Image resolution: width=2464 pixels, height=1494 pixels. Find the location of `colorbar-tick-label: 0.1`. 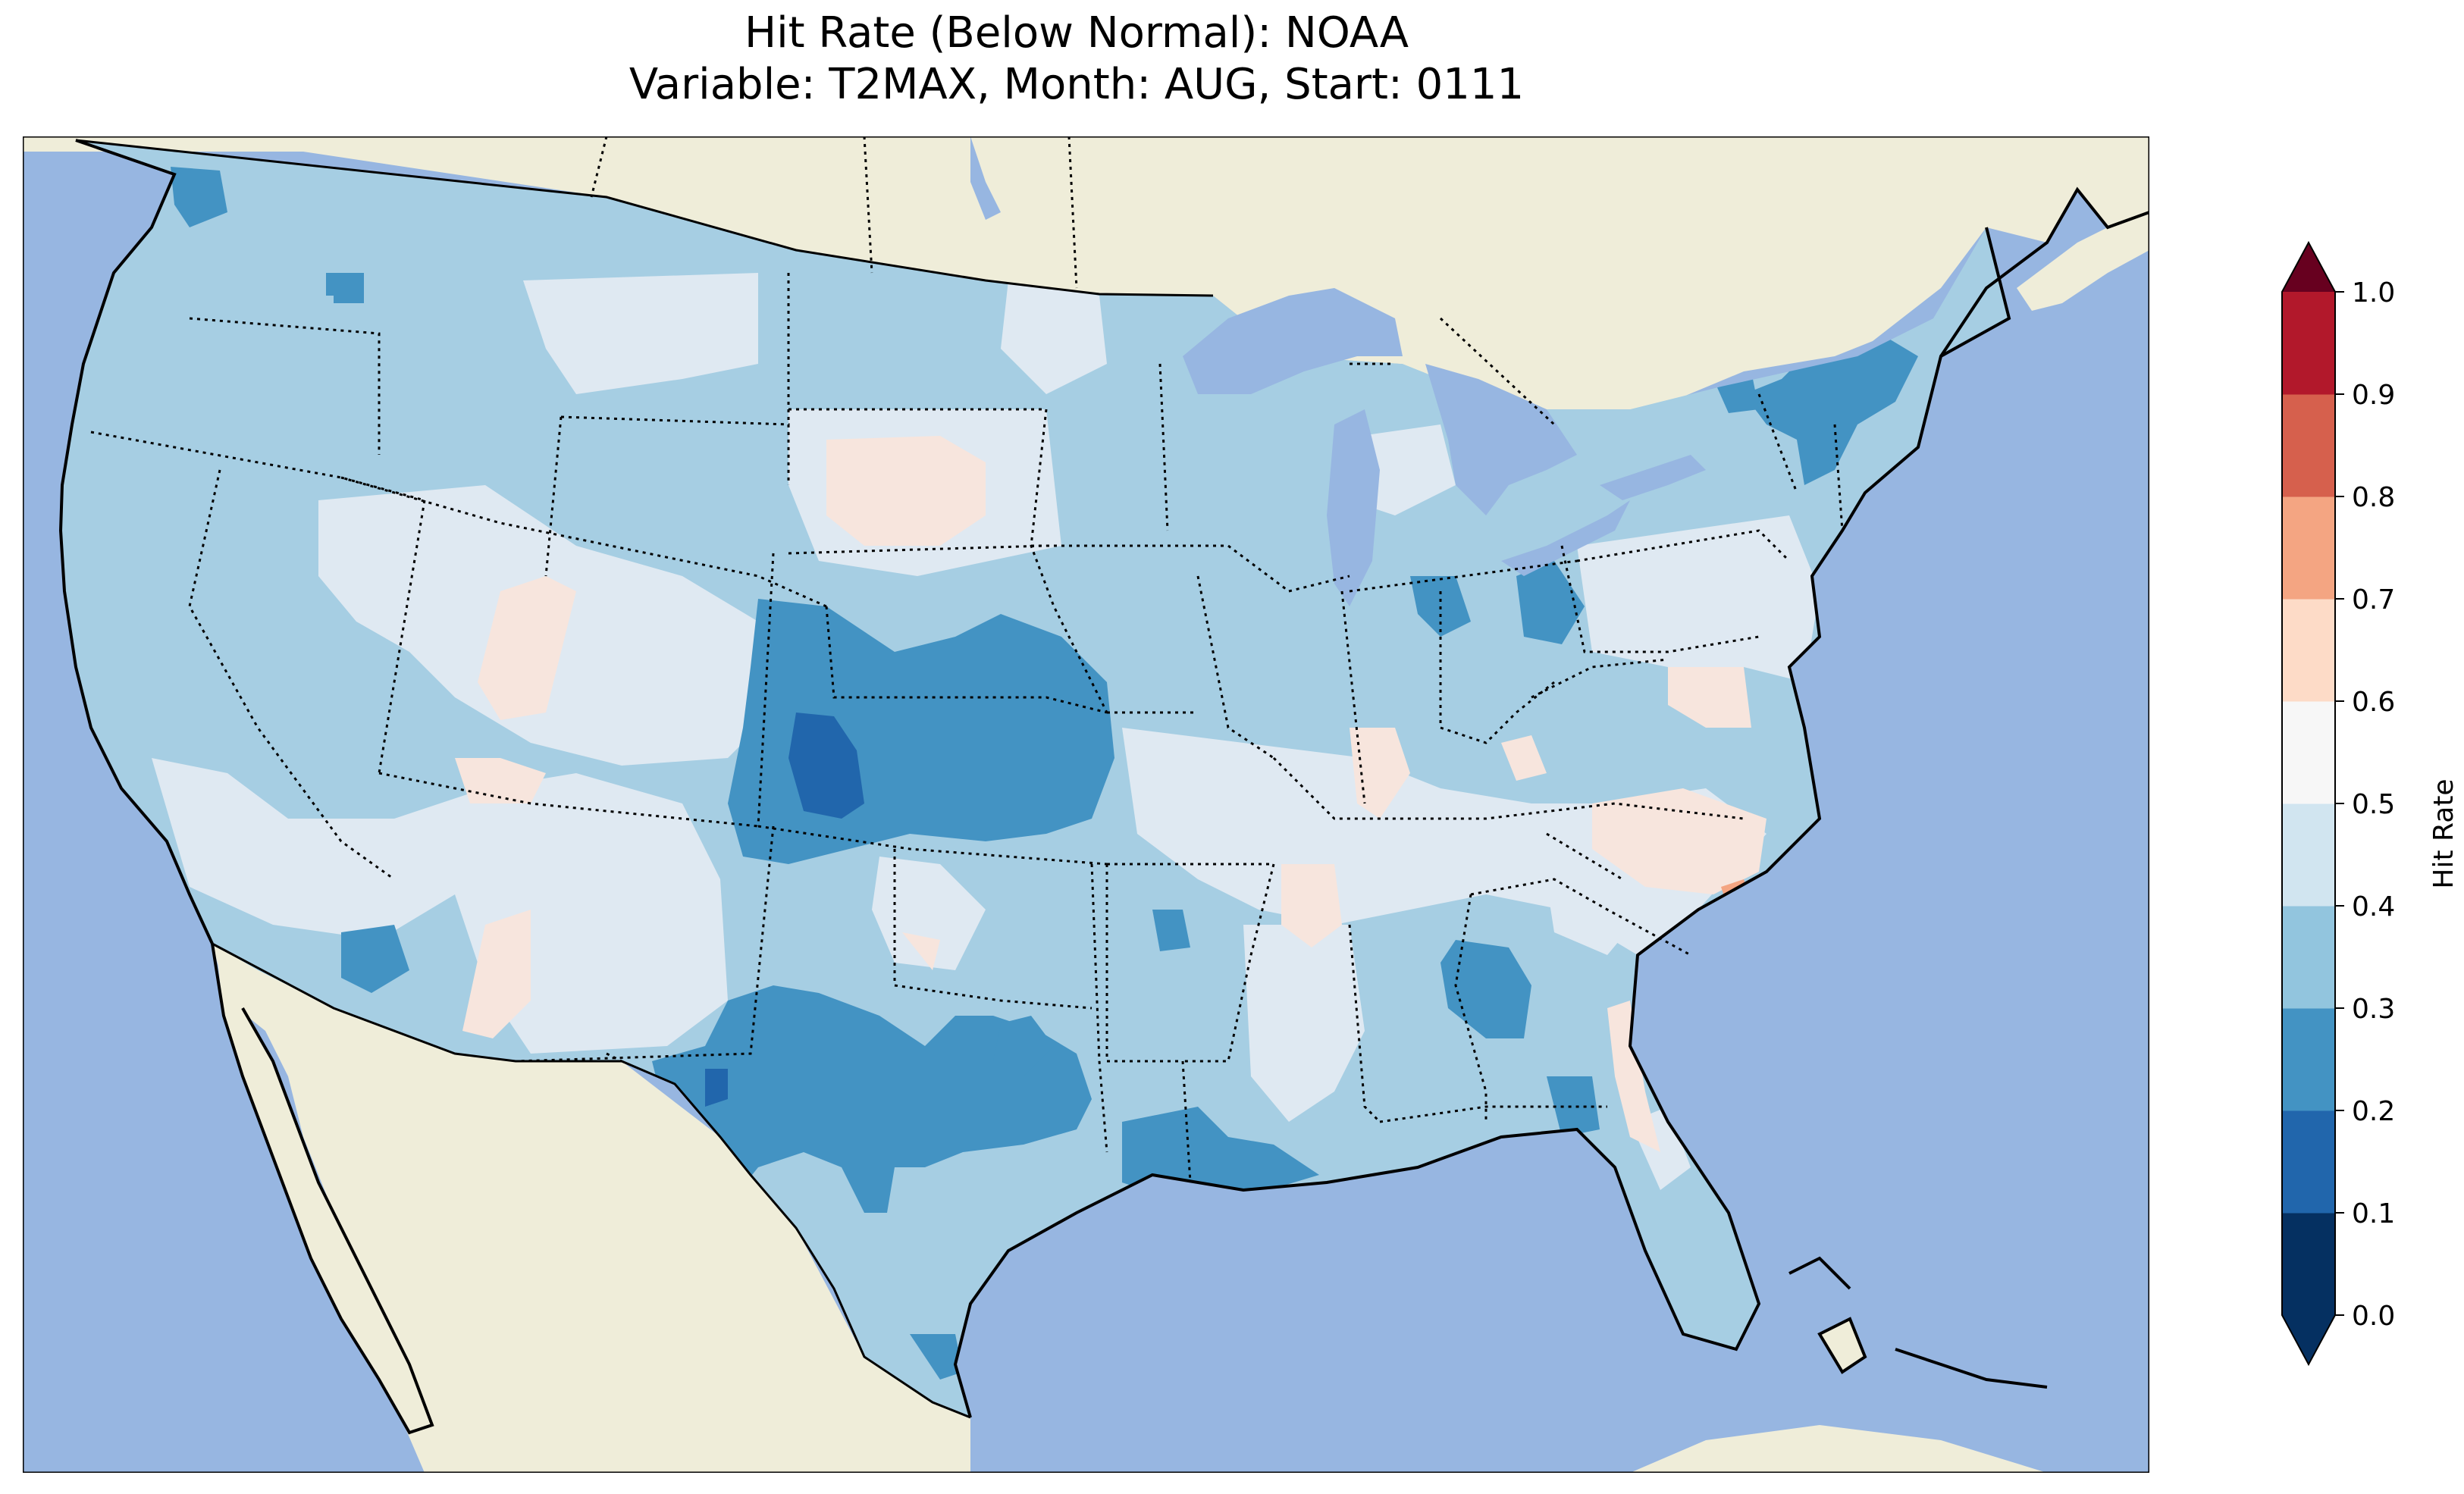

colorbar-tick-label: 0.1 is located at coordinates (2374, 1213).